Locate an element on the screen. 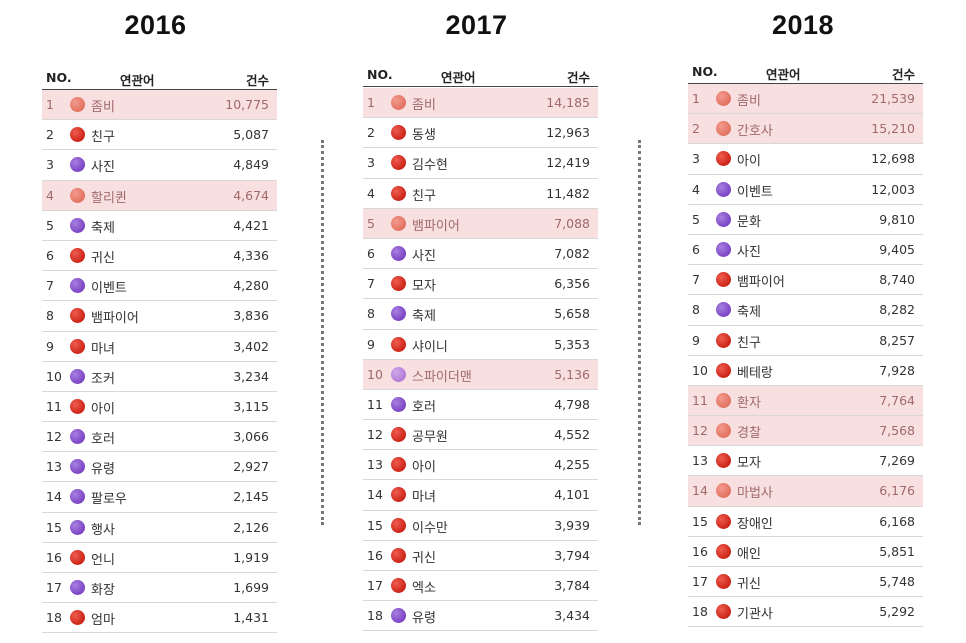  term-count: 5,087 is located at coordinates (251, 135).